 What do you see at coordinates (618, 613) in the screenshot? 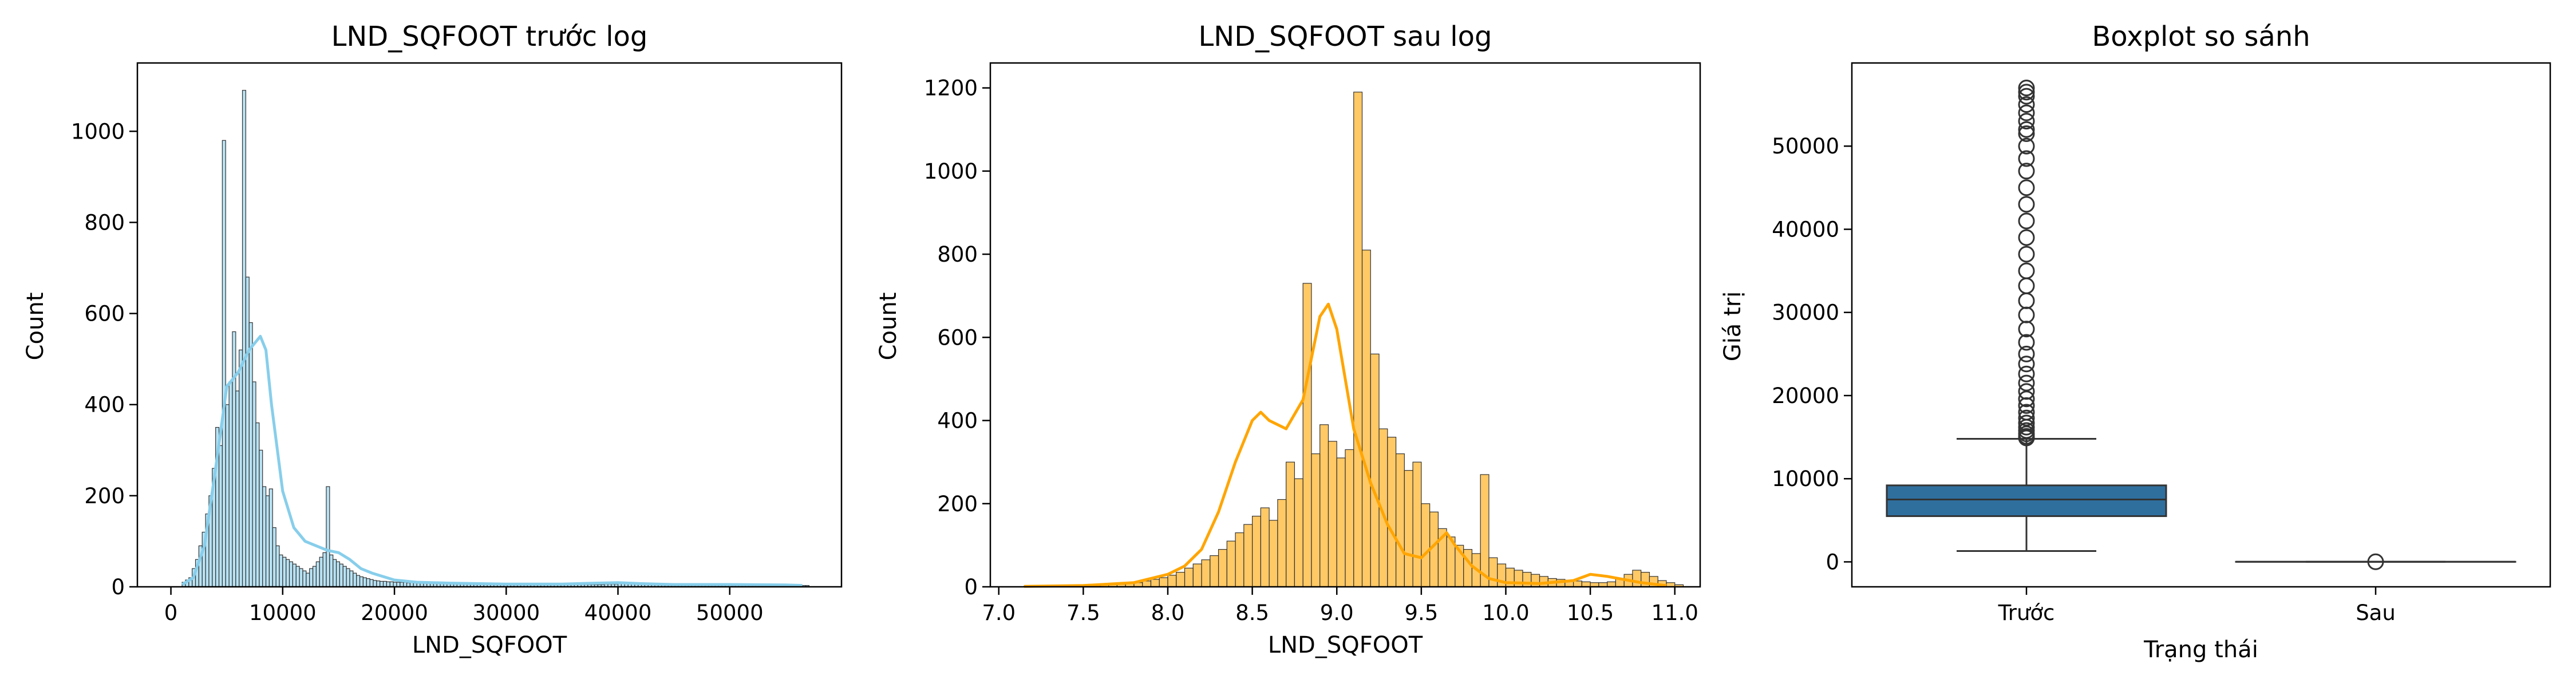
I see `panel1-xtick-label: 40000` at bounding box center [618, 613].